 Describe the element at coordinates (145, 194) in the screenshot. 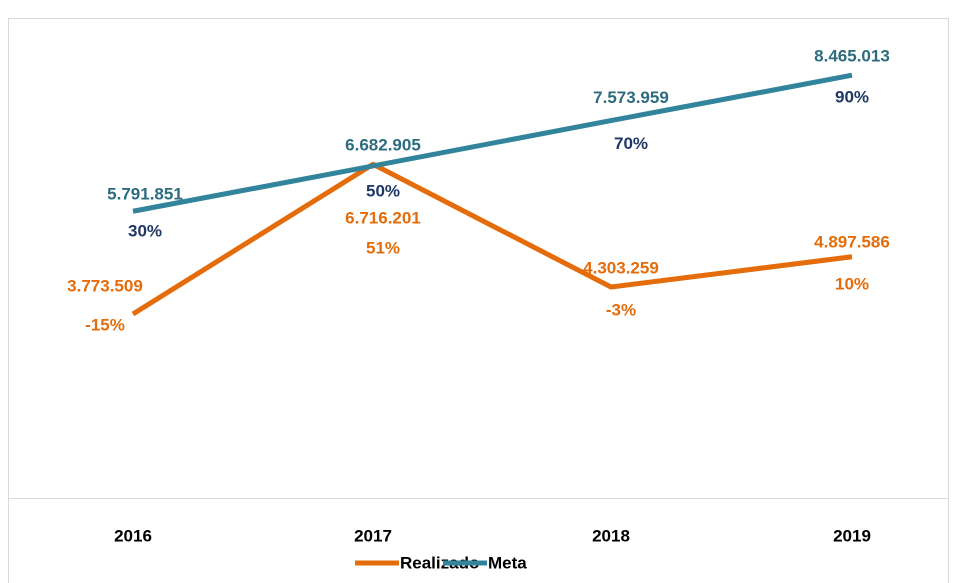

I see `value-label: 5.791.851` at that location.